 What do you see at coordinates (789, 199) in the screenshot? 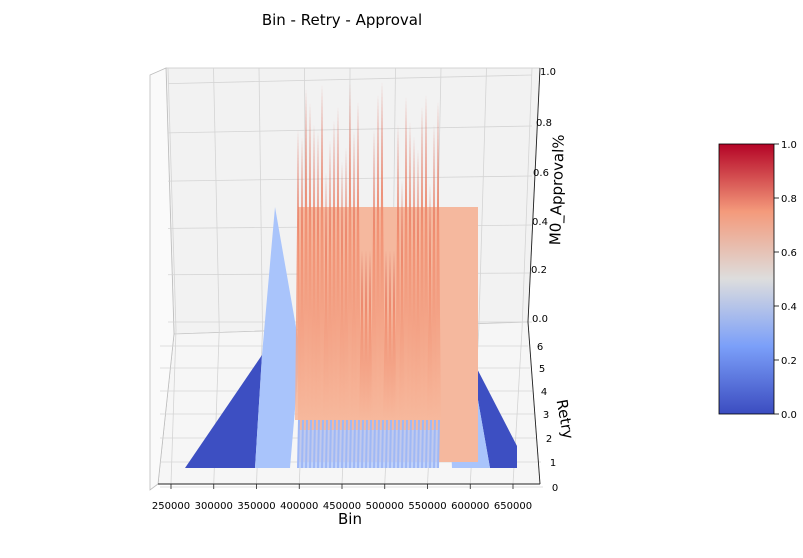
I see `colorbar-tick-label: 0.8` at bounding box center [789, 199].